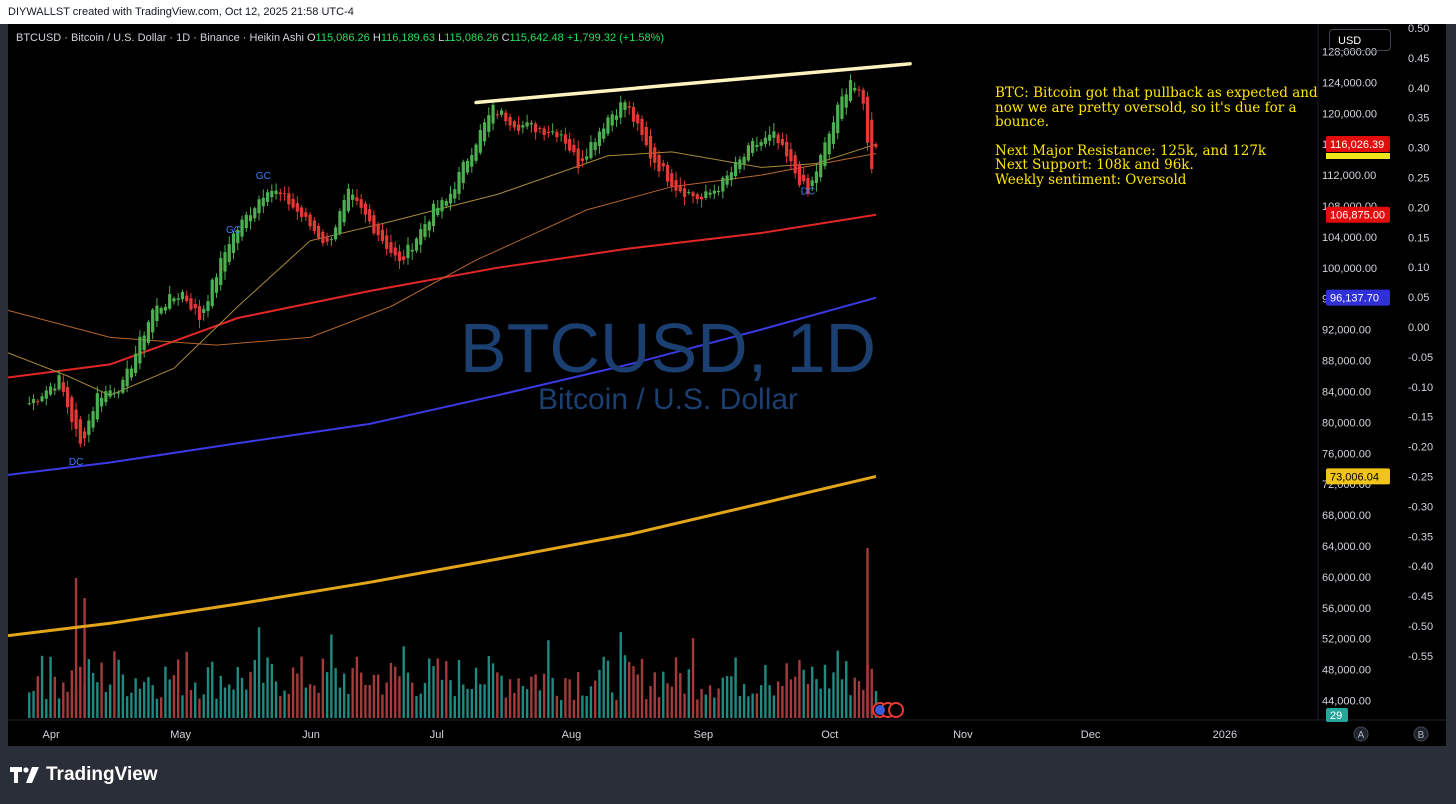 Image resolution: width=1456 pixels, height=804 pixels. Describe the element at coordinates (1421, 735) in the screenshot. I see `axis-button-label: B` at that location.